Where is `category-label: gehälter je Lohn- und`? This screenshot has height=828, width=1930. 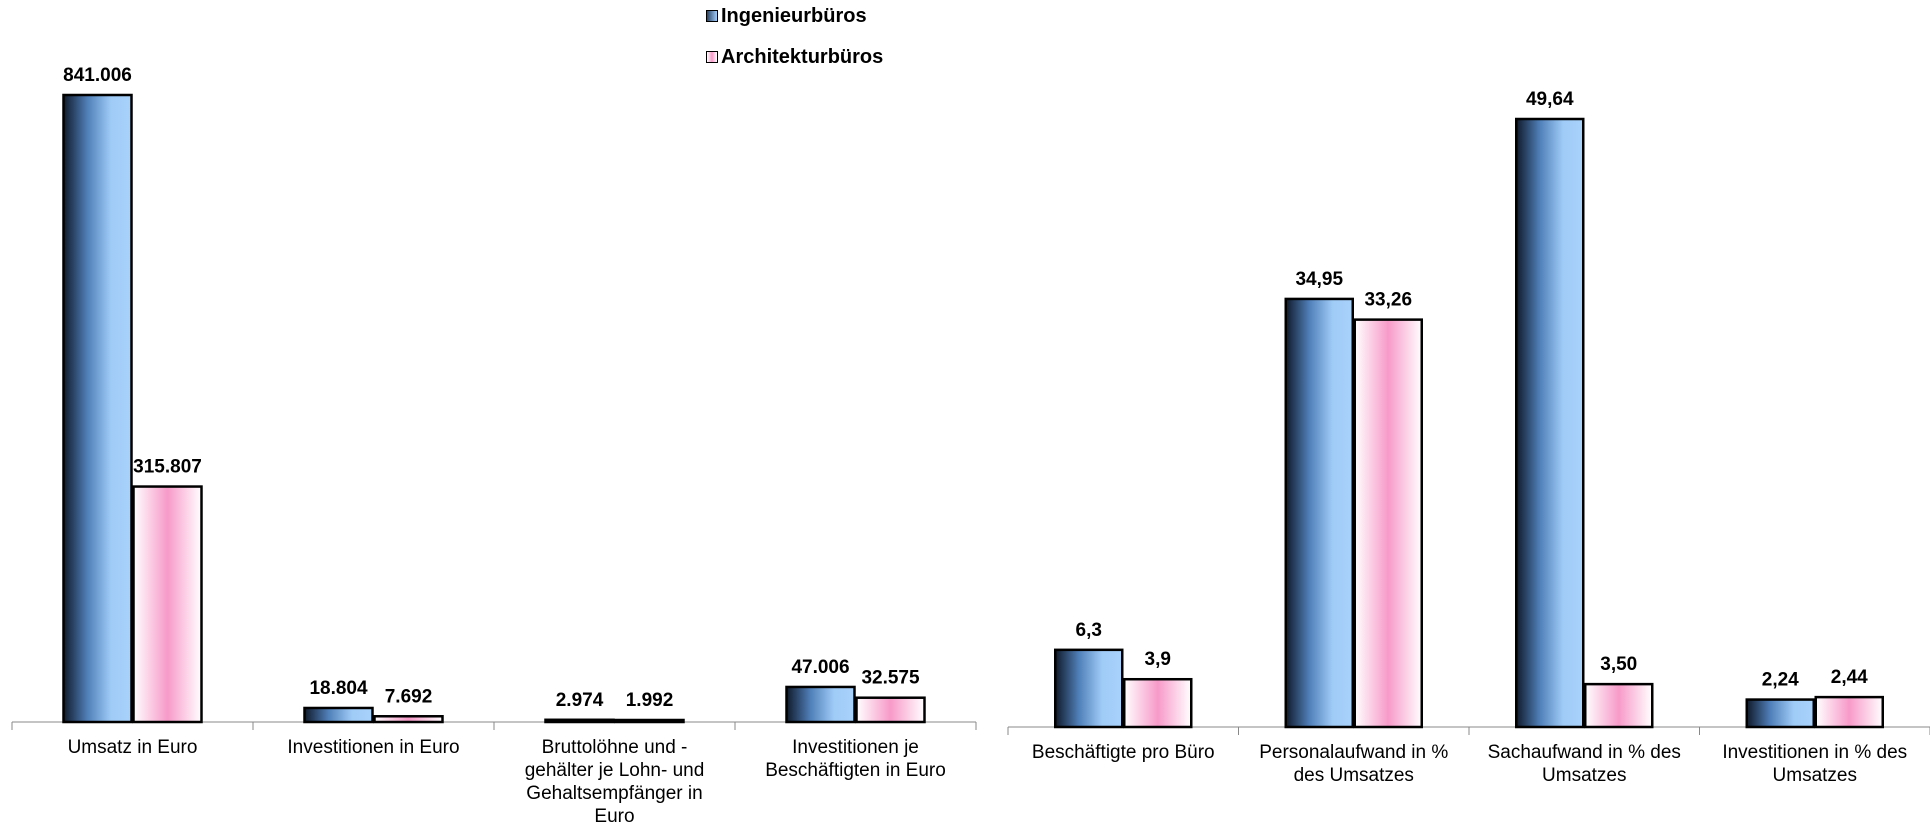 category-label: gehälter je Lohn- und is located at coordinates (615, 770).